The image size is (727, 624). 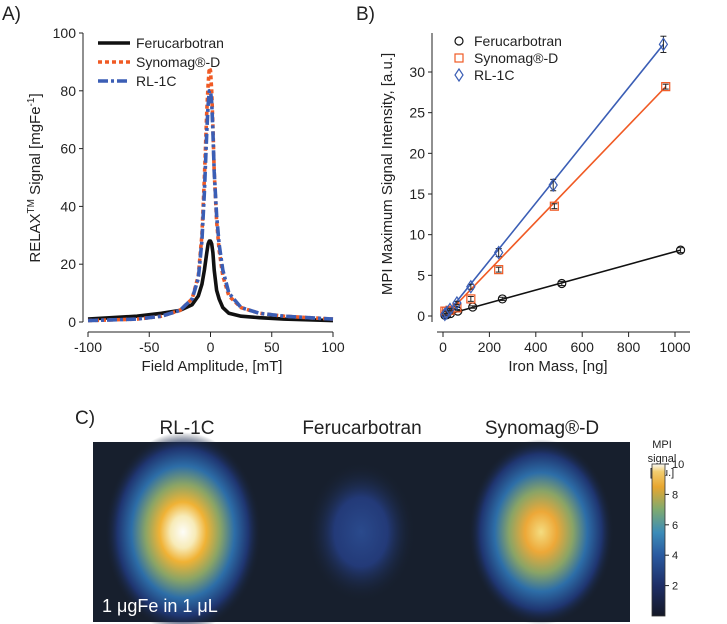 What do you see at coordinates (459, 41) in the screenshot?
I see `legend-marker-ferucarbotran` at bounding box center [459, 41].